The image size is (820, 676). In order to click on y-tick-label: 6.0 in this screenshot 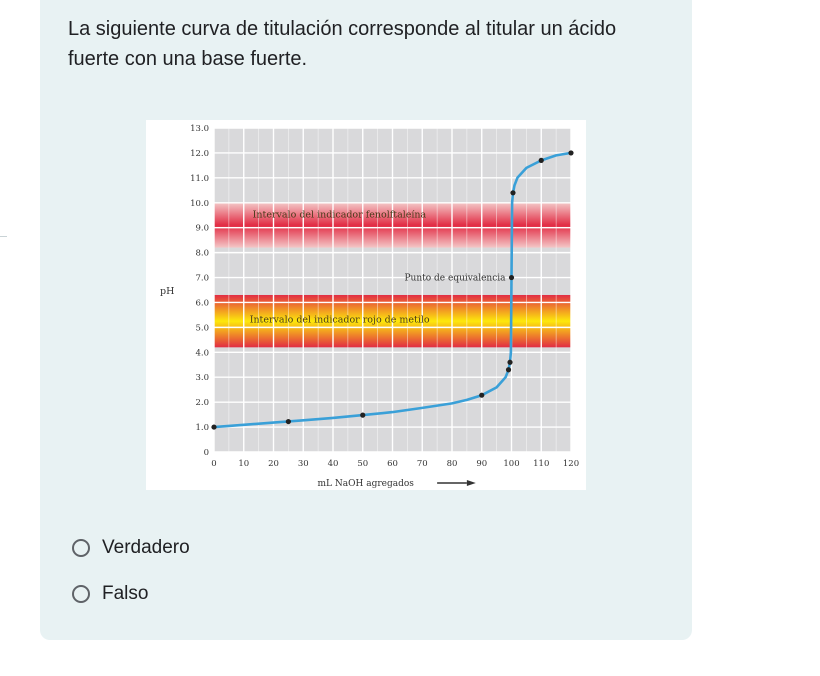, I will do `click(202, 303)`.